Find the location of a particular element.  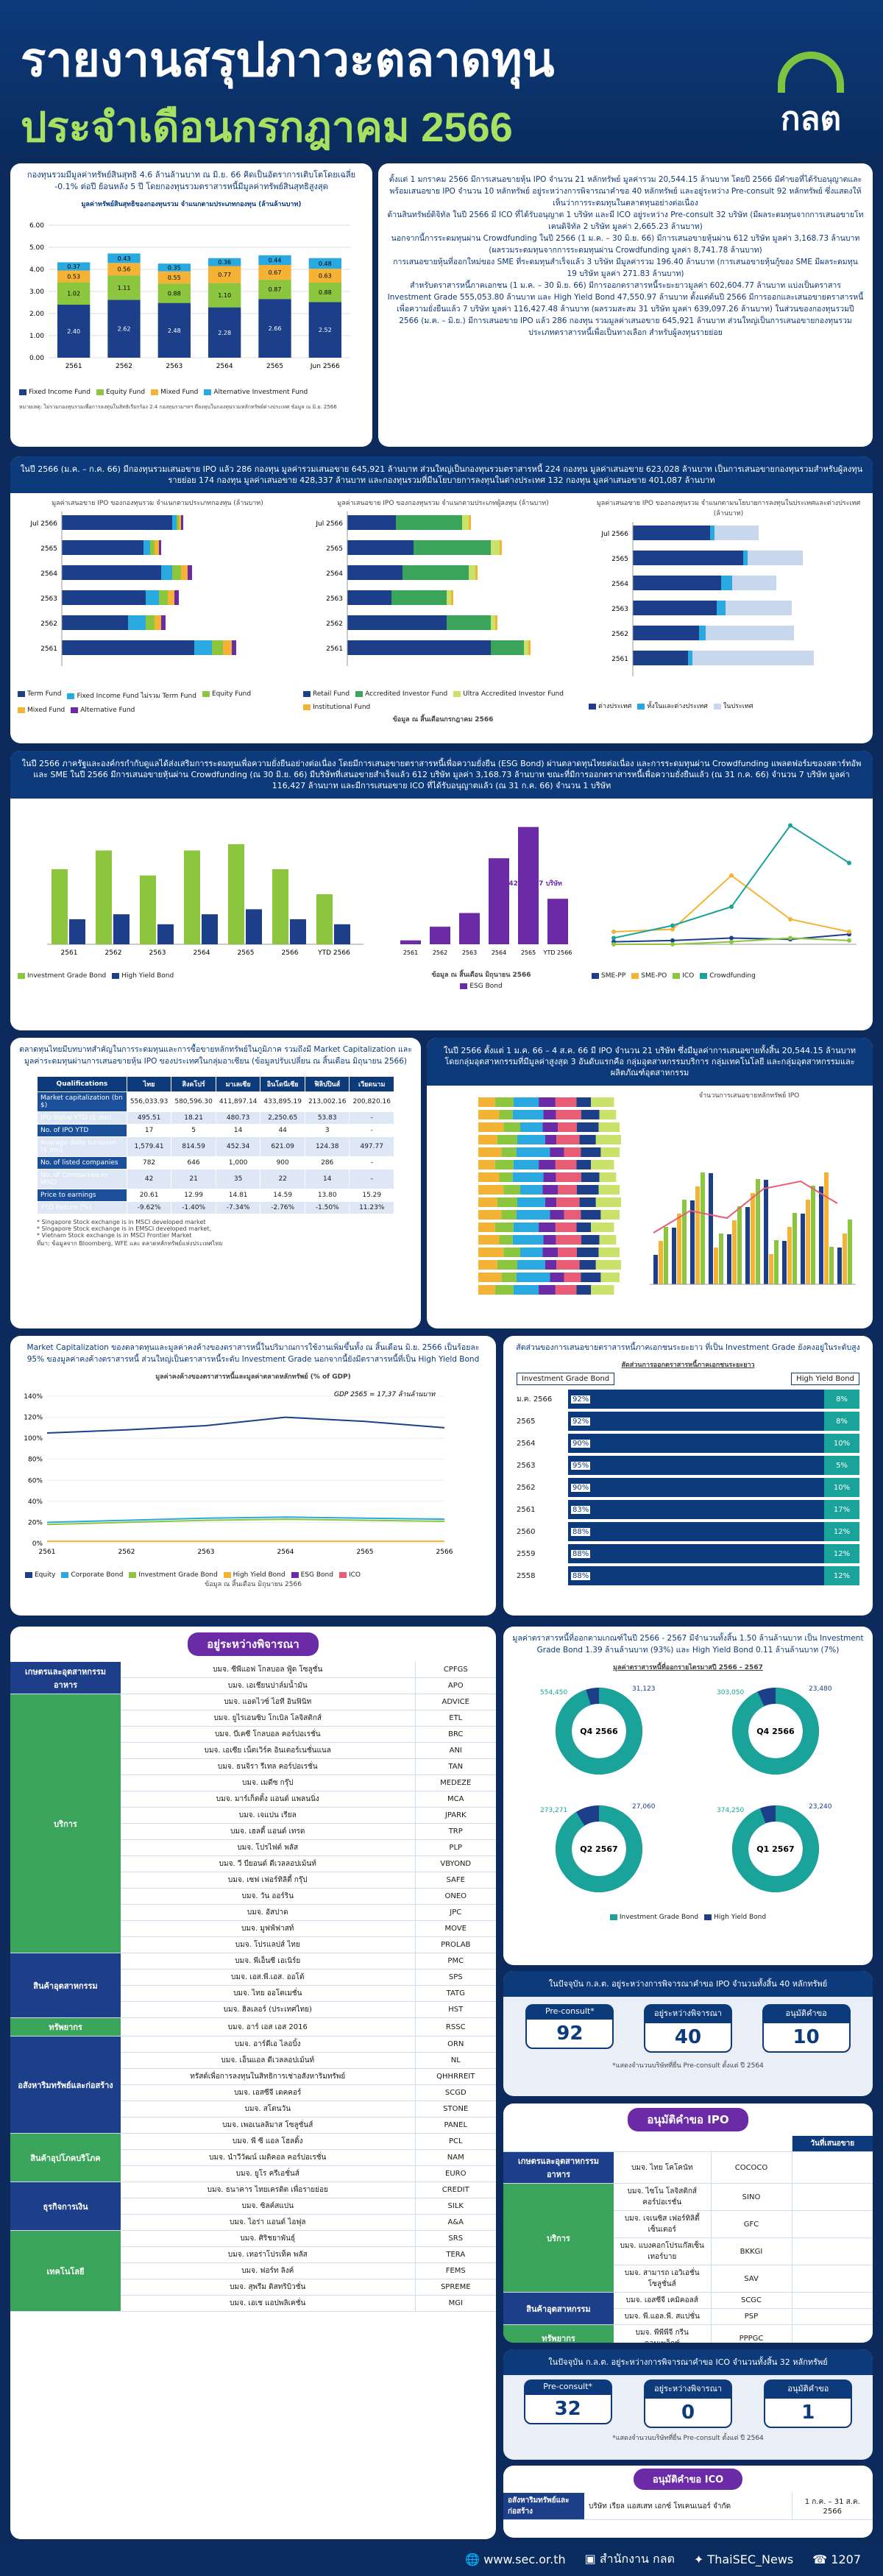

data-label: 1.11 is located at coordinates (125, 288).